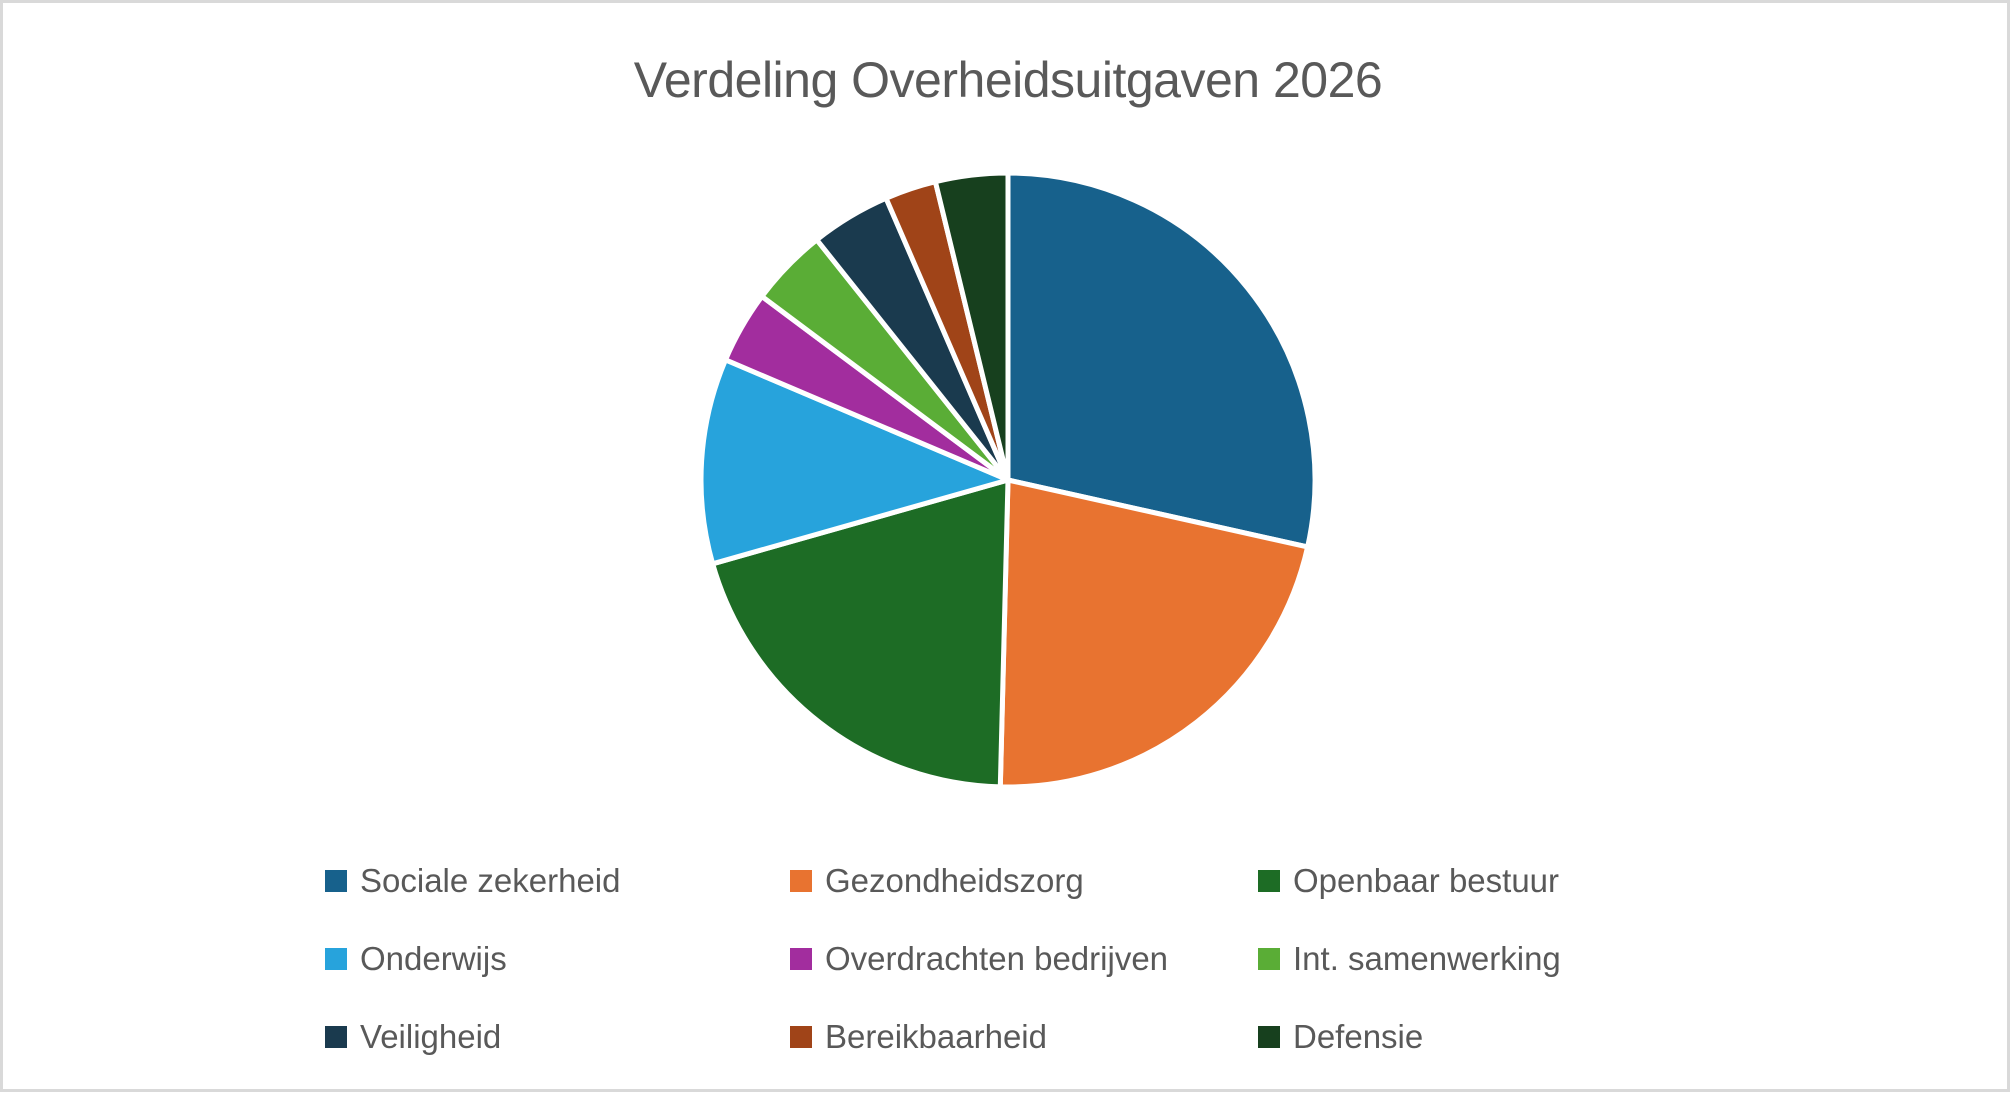 This screenshot has width=2010, height=1095. I want to click on pie-slice-gezondheidszorg, so click(1154, 633).